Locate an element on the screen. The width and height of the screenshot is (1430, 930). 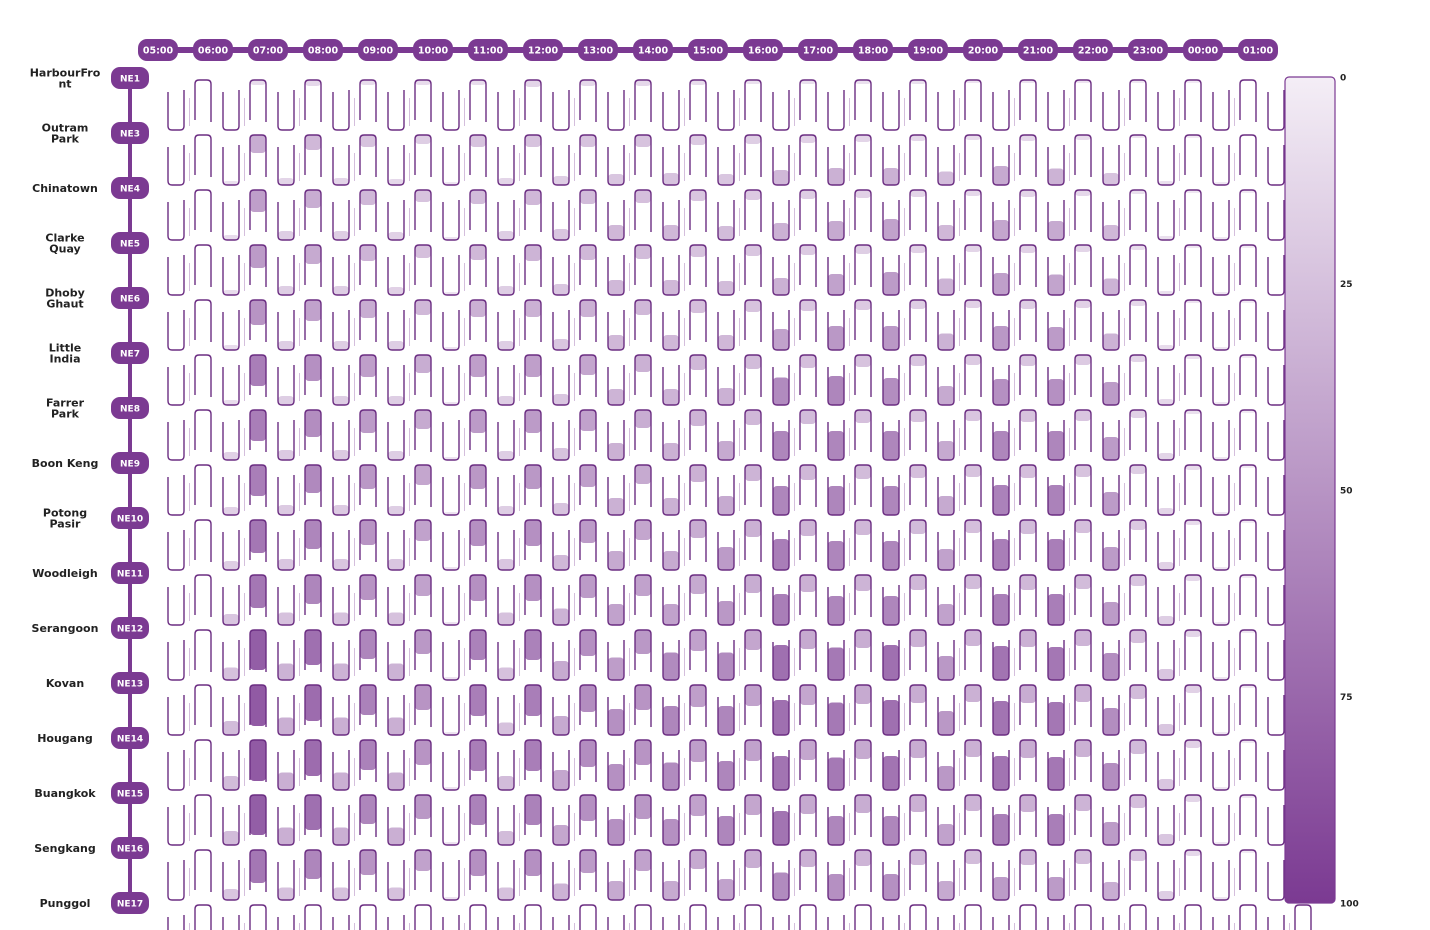
station-name-label: Kovan is located at coordinates (65, 683).